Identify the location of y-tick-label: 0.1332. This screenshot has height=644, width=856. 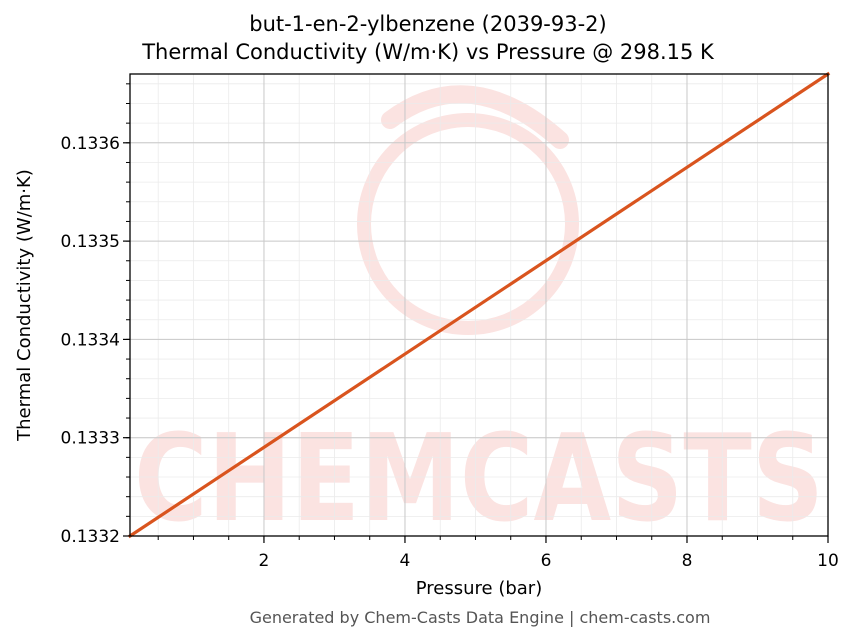
(90, 537).